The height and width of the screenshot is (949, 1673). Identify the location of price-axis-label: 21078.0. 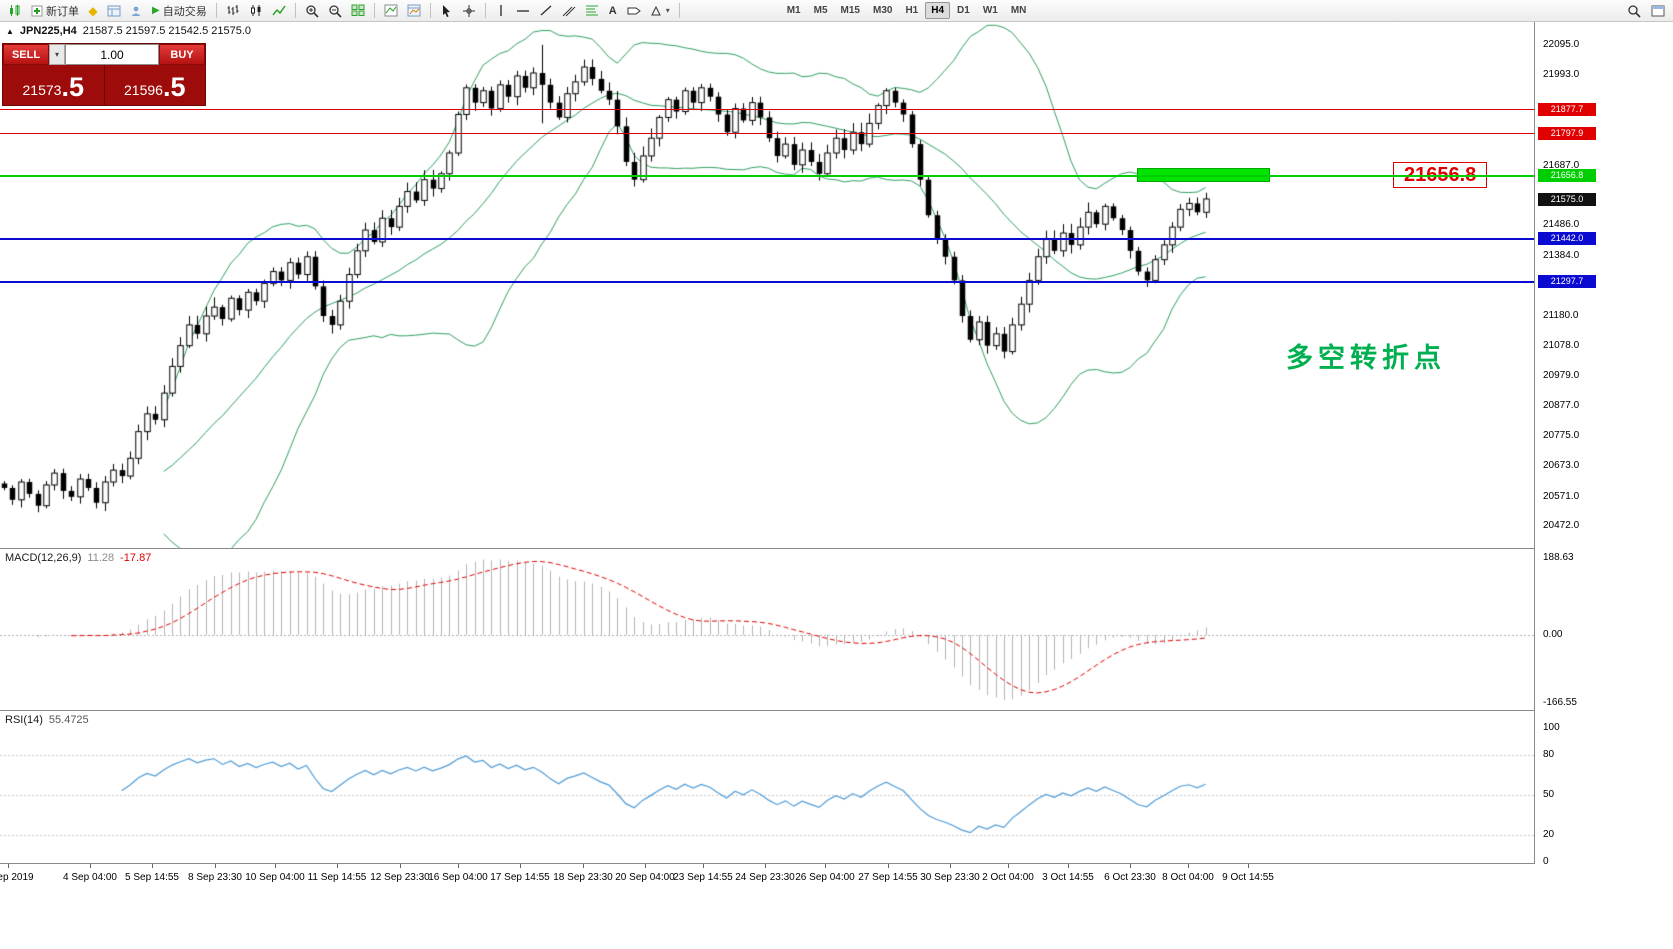
(1561, 345).